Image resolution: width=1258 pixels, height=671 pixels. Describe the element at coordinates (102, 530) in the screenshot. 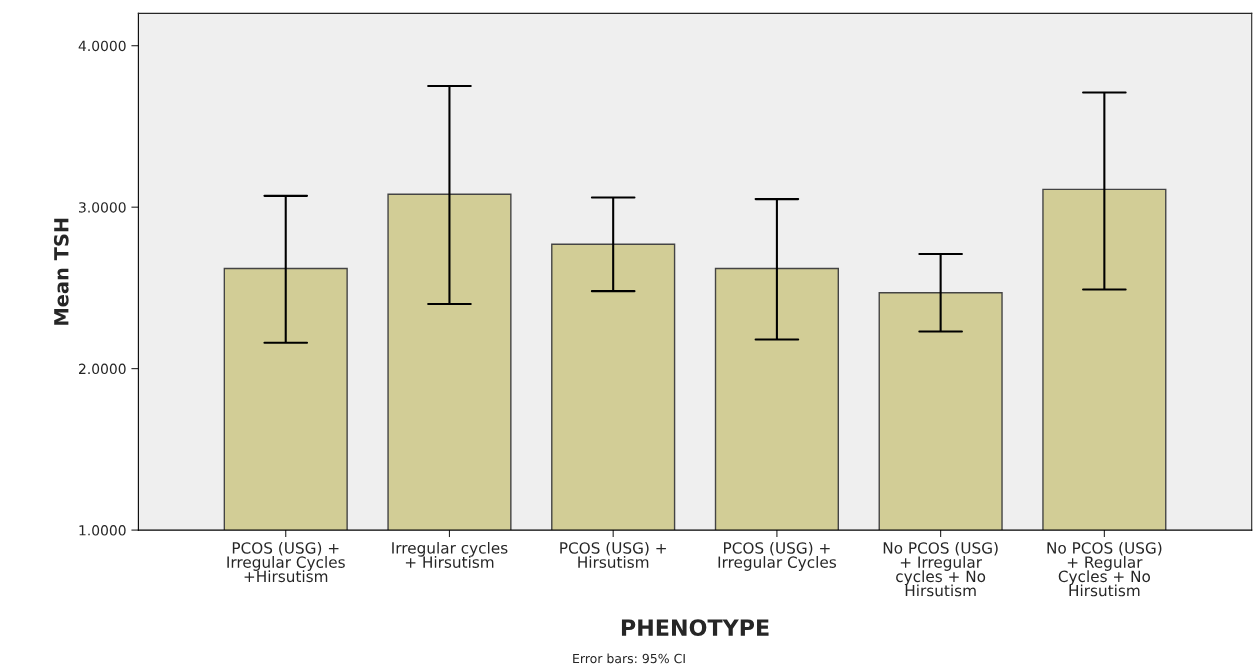

I see `y-tick-label: 1.0000` at that location.